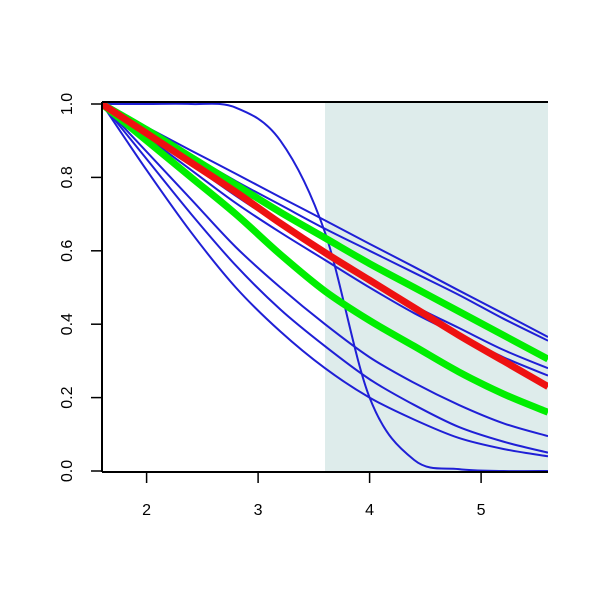 The image size is (600, 600). Describe the element at coordinates (67, 251) in the screenshot. I see `y-tick-label: 0.6` at that location.